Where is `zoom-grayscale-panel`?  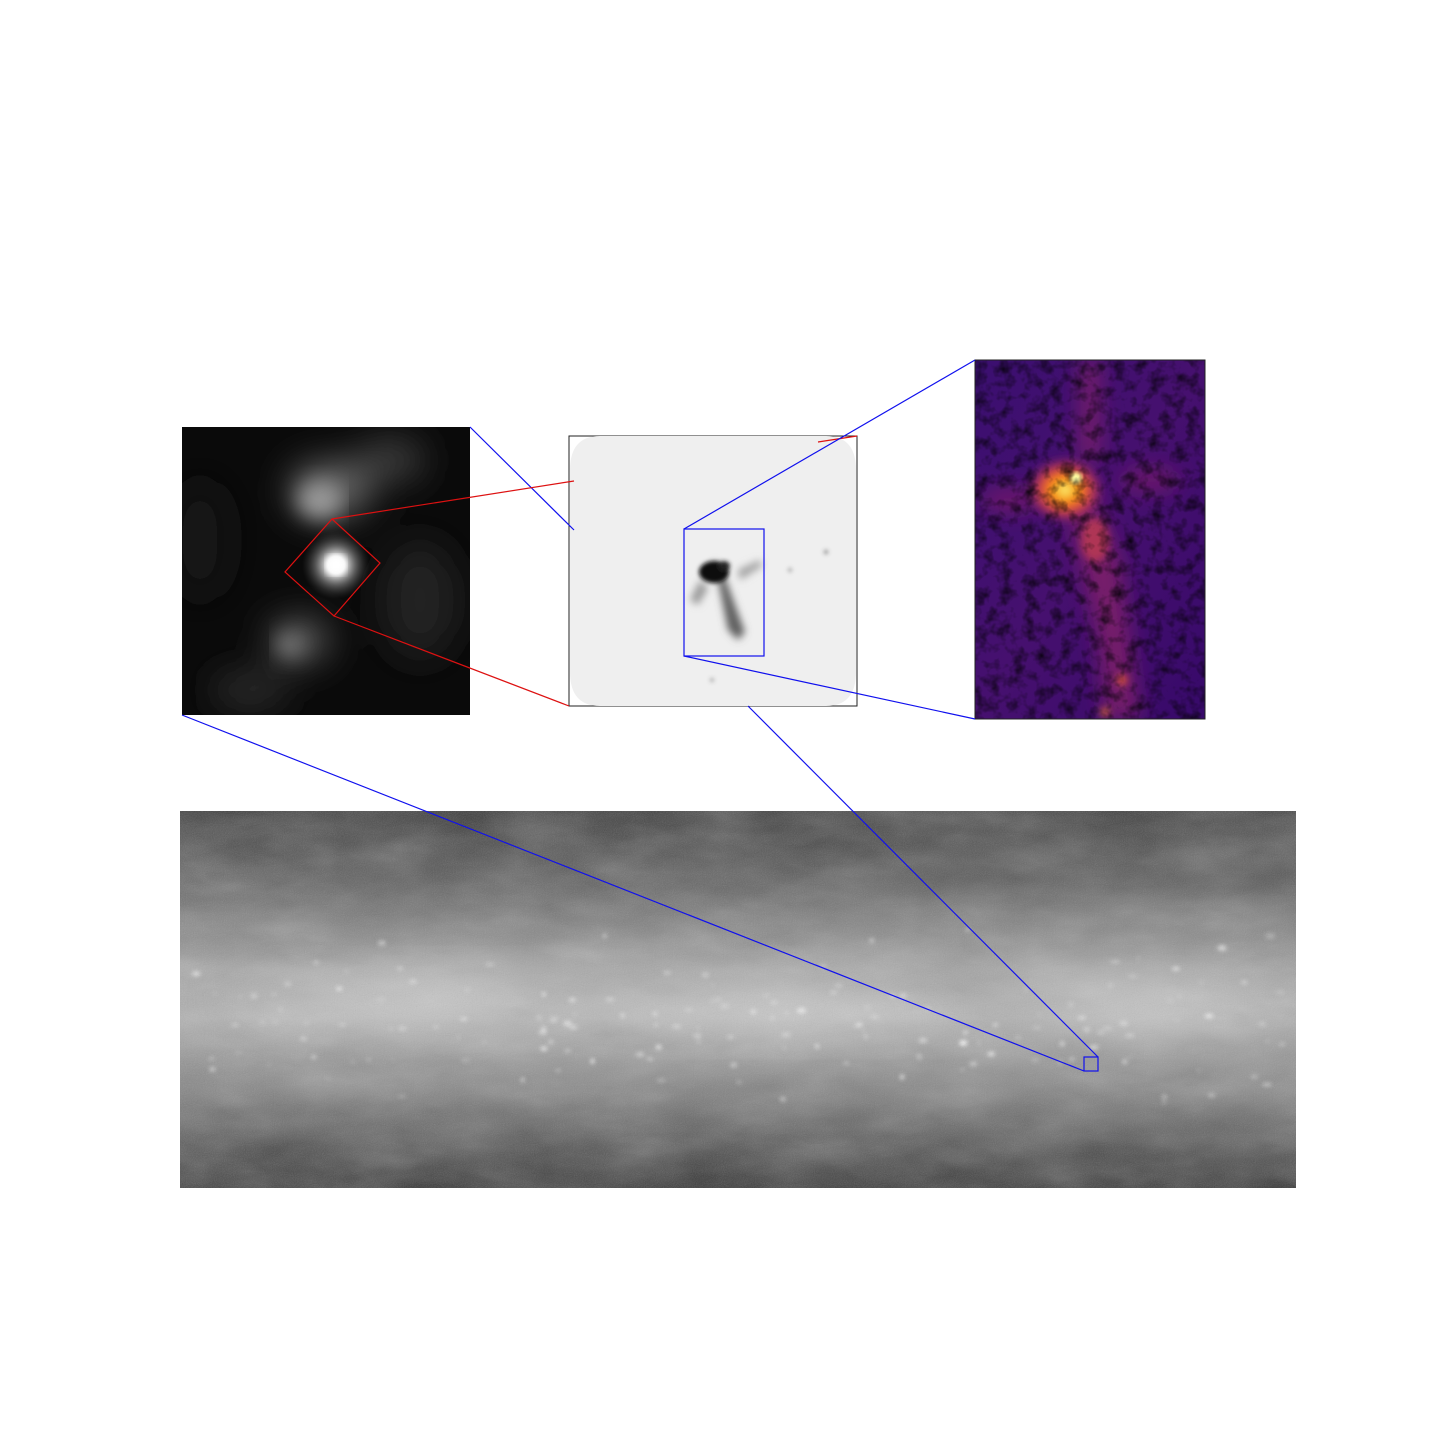 zoom-grayscale-panel is located at coordinates (326, 571).